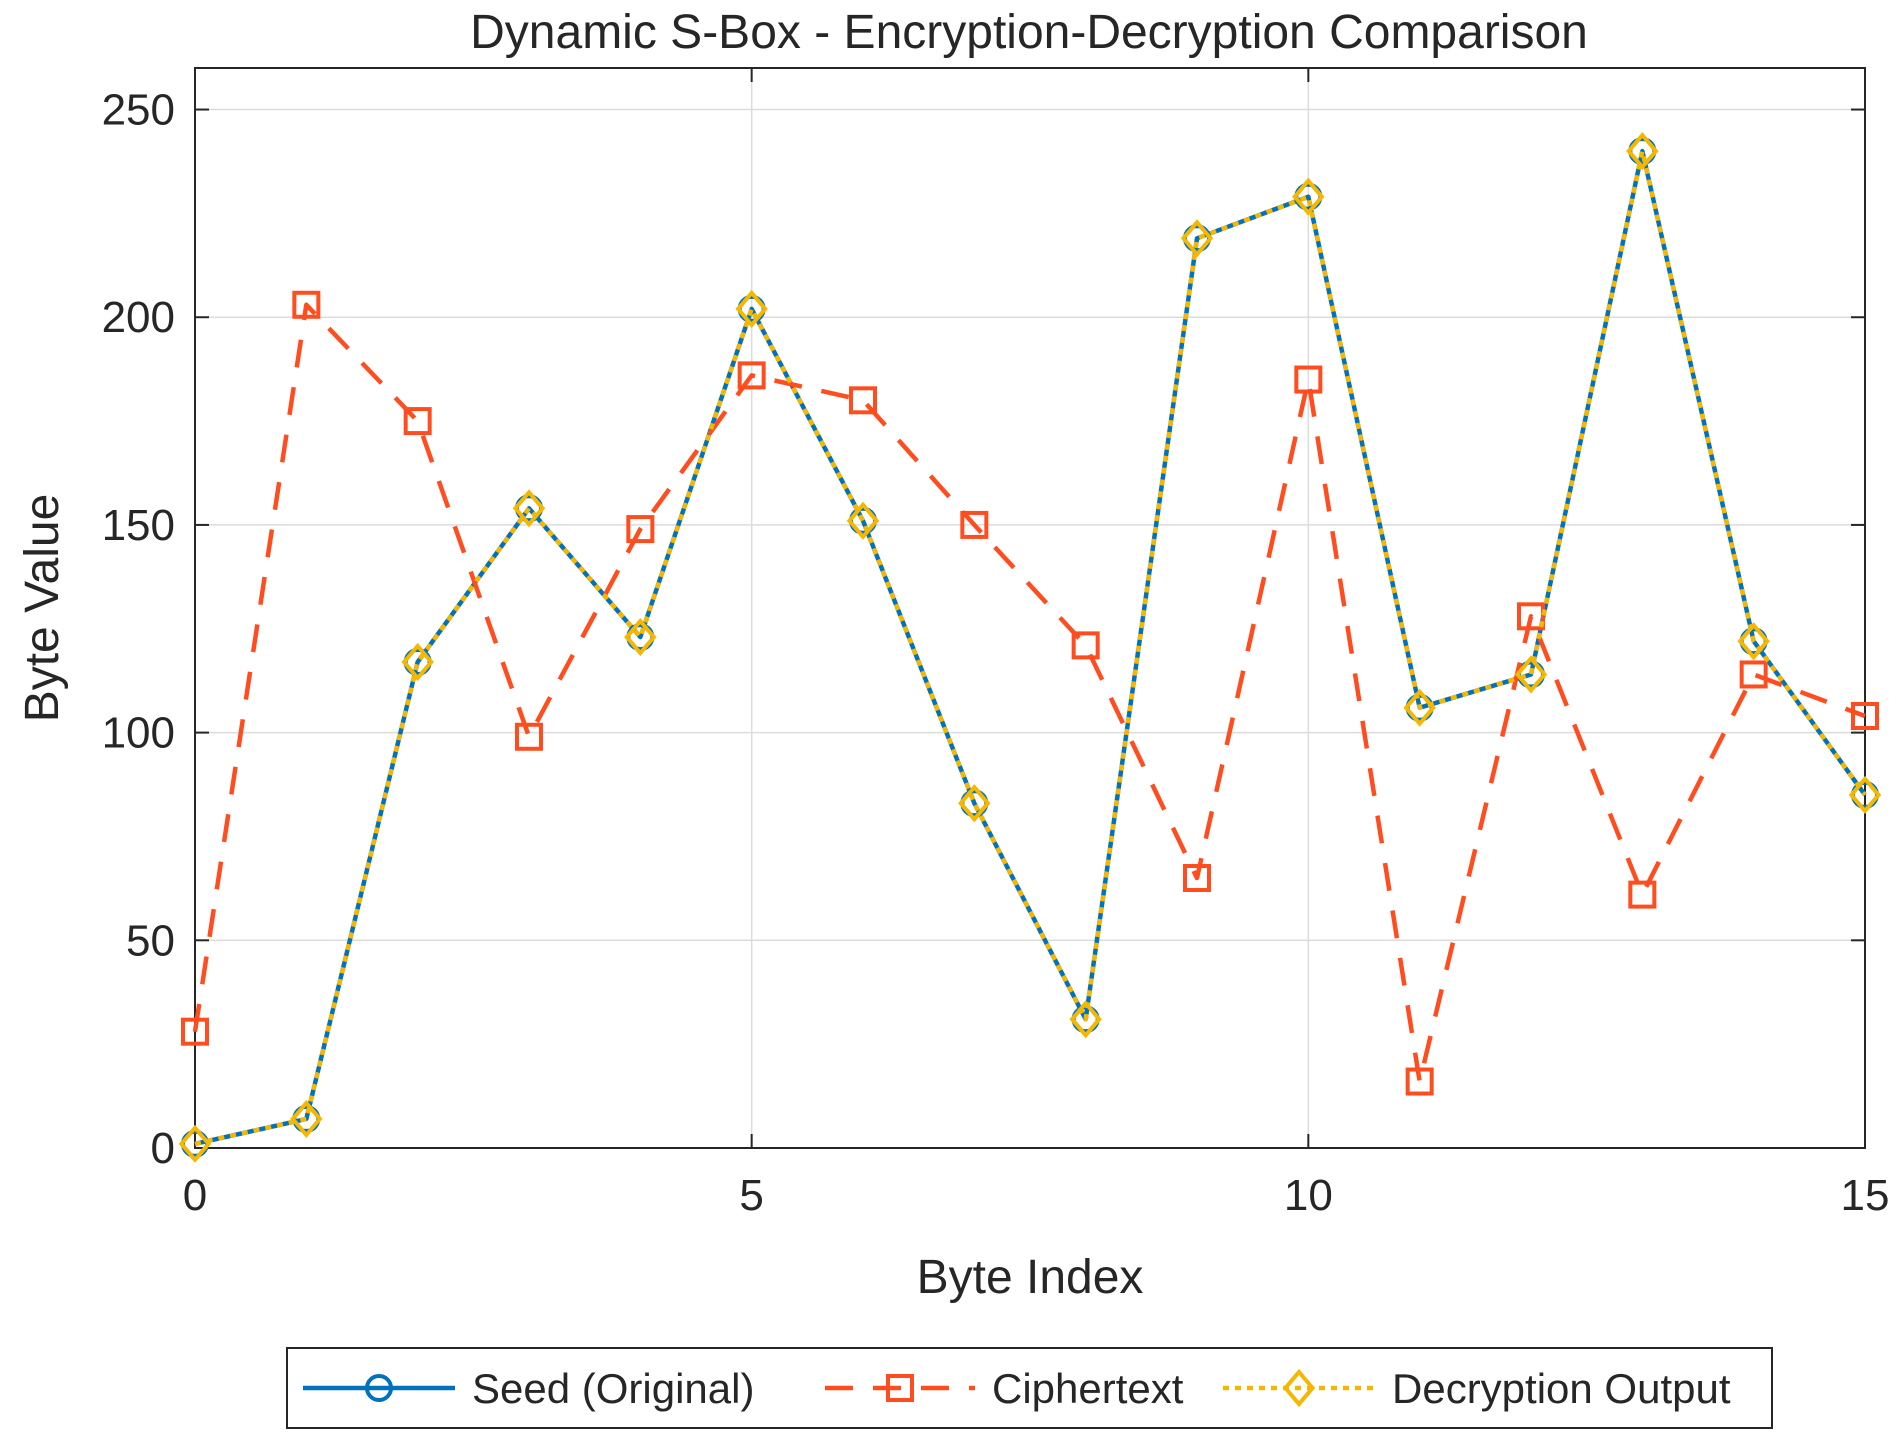 The width and height of the screenshot is (1903, 1439). I want to click on y-tick-label: 100, so click(138, 733).